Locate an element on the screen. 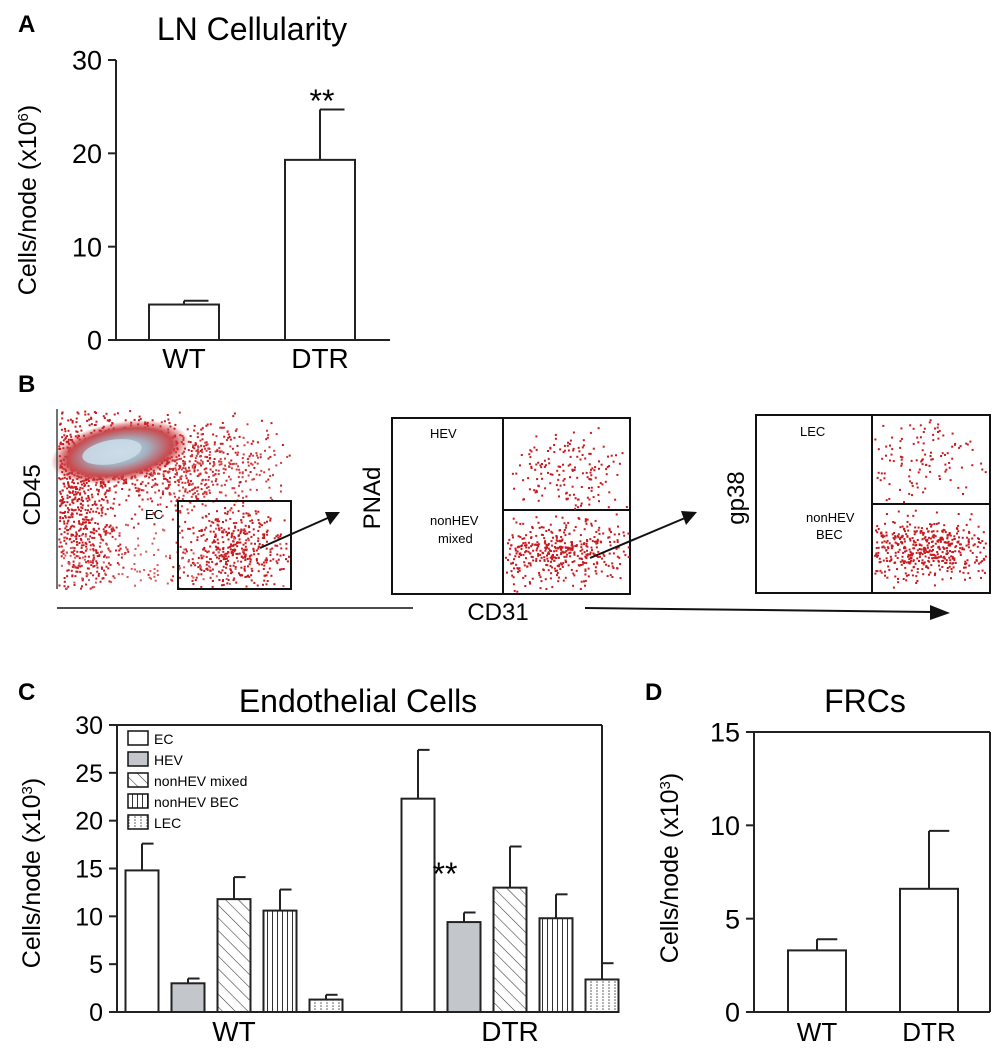 The height and width of the screenshot is (1050, 1000). y-tick-label: 10 is located at coordinates (725, 826).